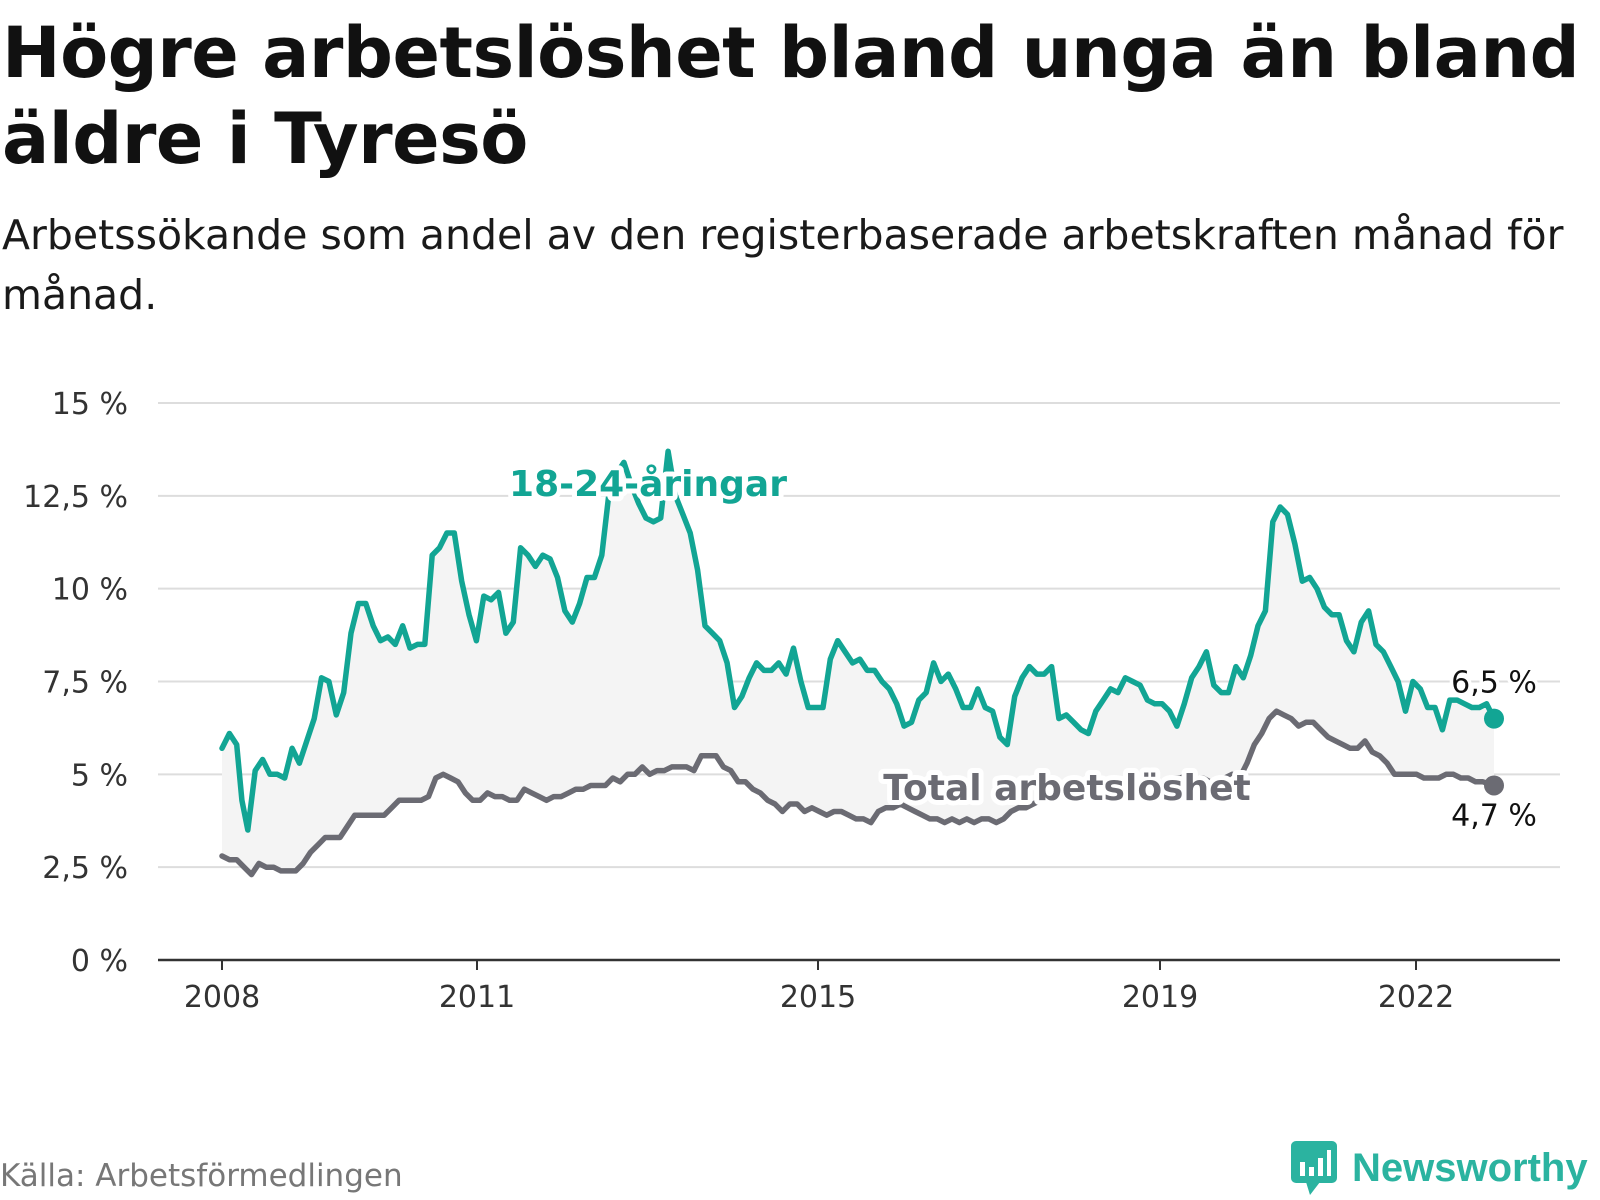  I want to click on y-tick-label: 7,5 %, so click(85, 683).